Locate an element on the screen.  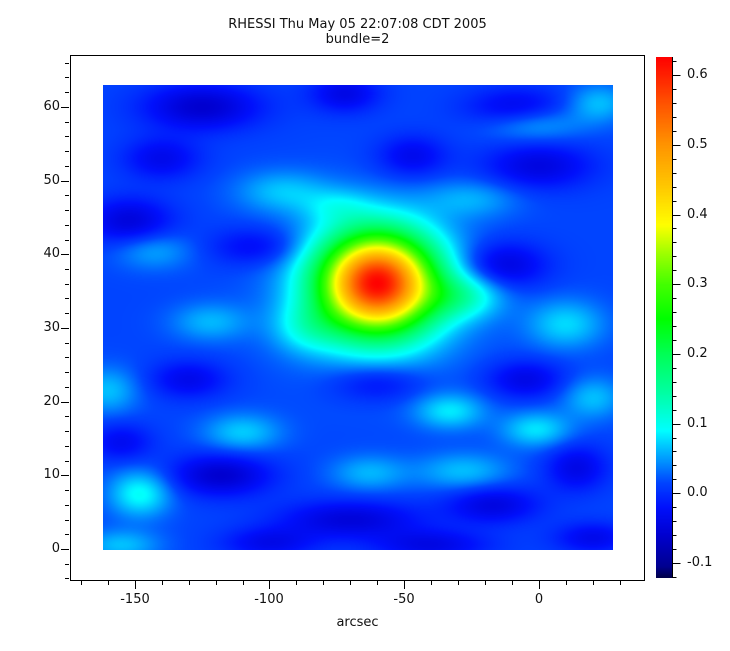
chart-title: RHESSI Thu May 05 22:07:08 CDT 2005 is located at coordinates (357, 24).